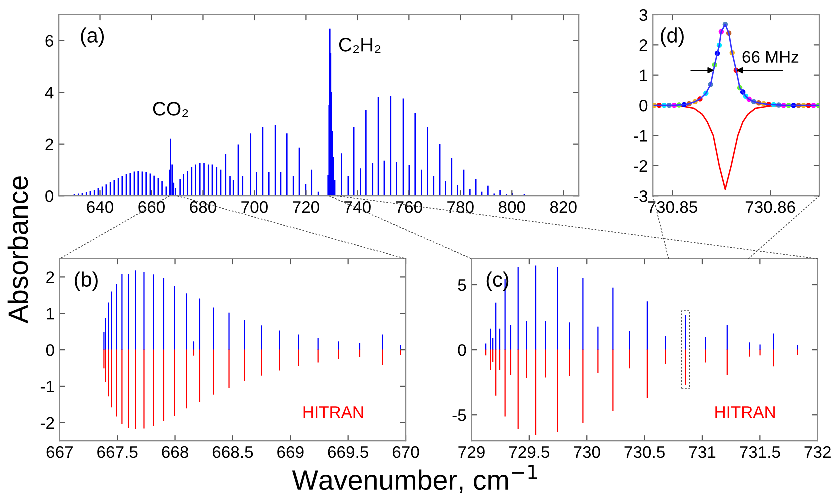 The width and height of the screenshot is (832, 499). I want to click on x-tick-label: 730.85, so click(673, 207).